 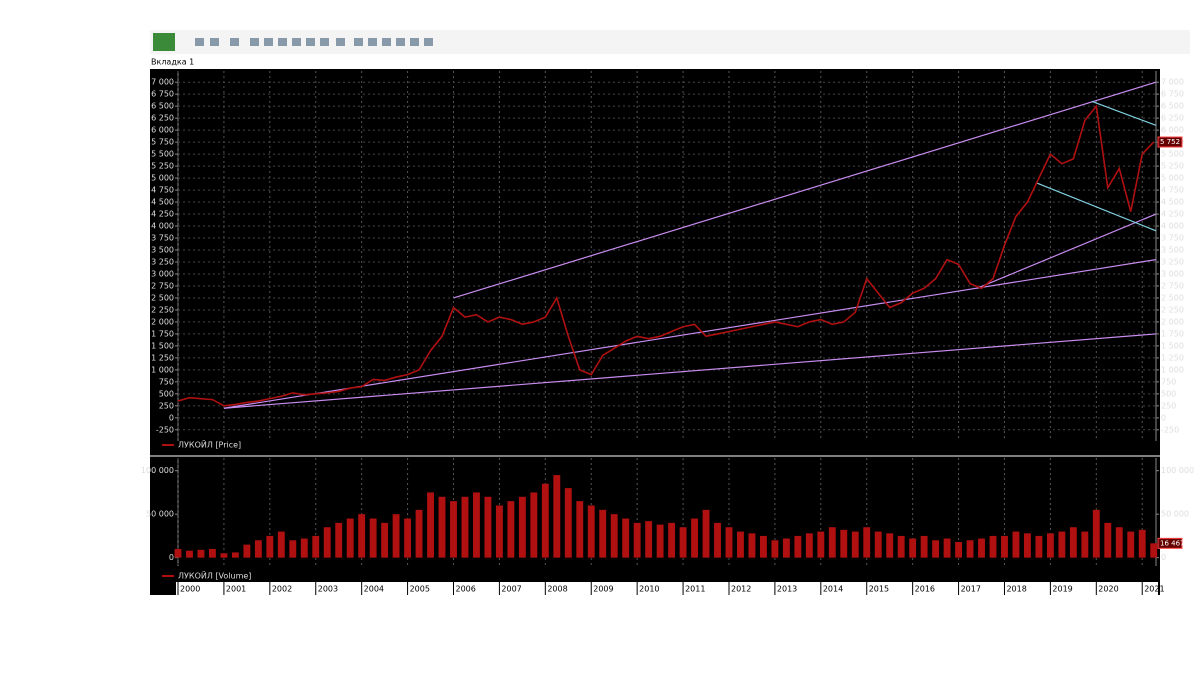 What do you see at coordinates (166, 393) in the screenshot?
I see `y-tick-label: 500` at bounding box center [166, 393].